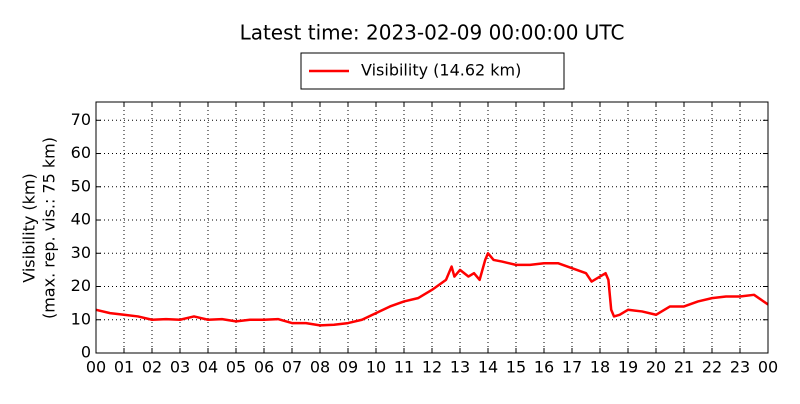 The height and width of the screenshot is (404, 800). I want to click on x-tick-label: 10, so click(376, 367).